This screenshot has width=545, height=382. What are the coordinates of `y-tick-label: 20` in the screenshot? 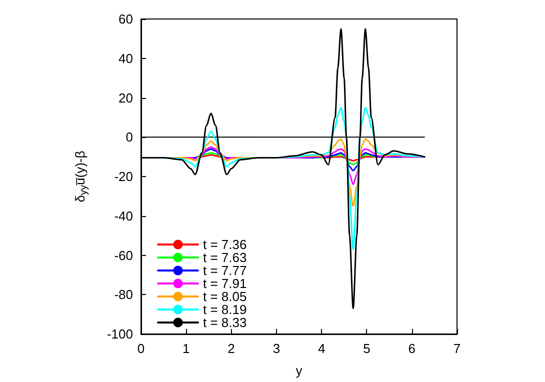 It's located at (125, 98).